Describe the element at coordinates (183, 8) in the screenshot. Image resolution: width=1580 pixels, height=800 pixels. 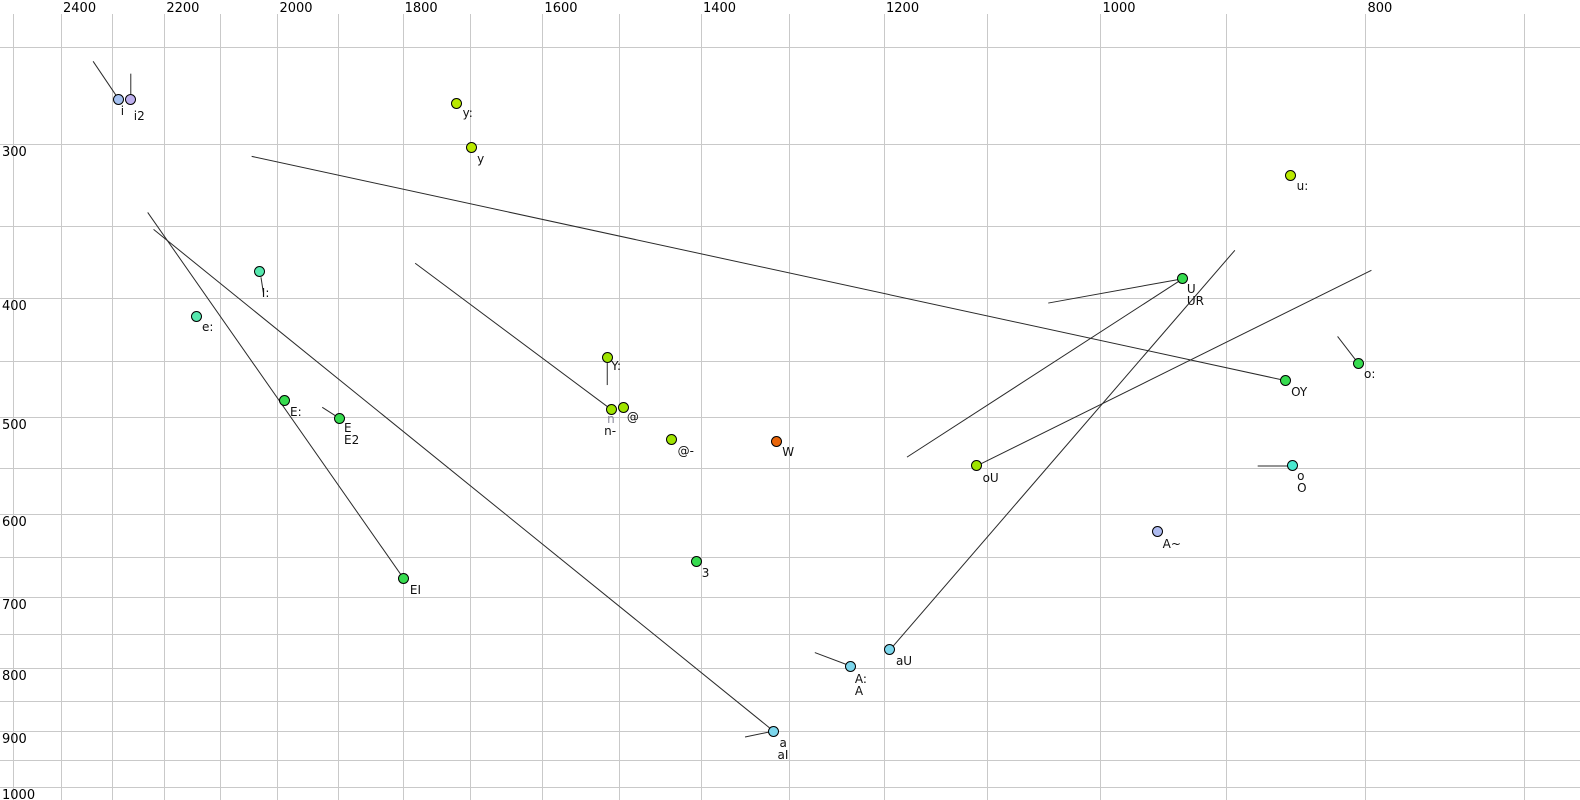
I see `x-tick-2200: 2200` at that location.